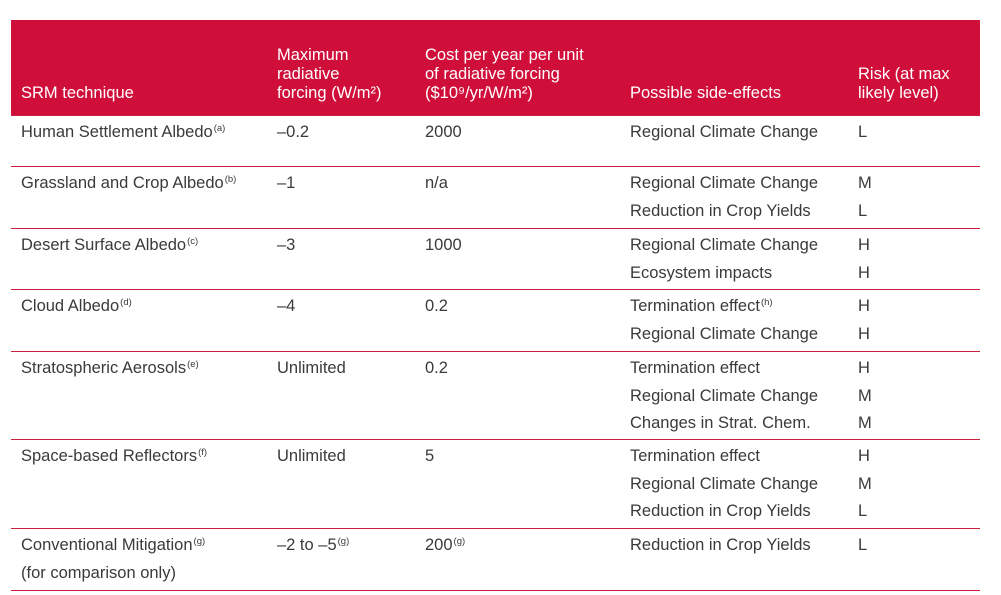 This screenshot has height=595, width=1001. Describe the element at coordinates (701, 306) in the screenshot. I see `side-effect-item: Termination effect(h)` at that location.